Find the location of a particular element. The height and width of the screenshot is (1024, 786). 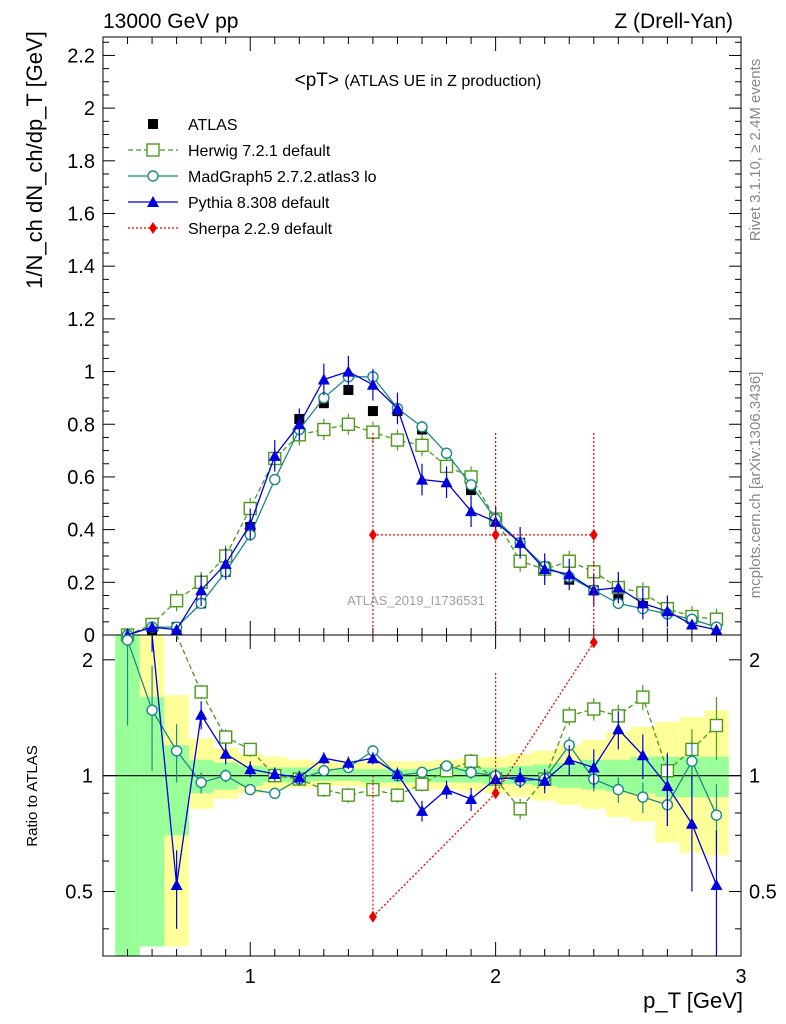

main-ylabel: 1/N_ch dN_ch/dp_T [GeV] is located at coordinates (34, 160).